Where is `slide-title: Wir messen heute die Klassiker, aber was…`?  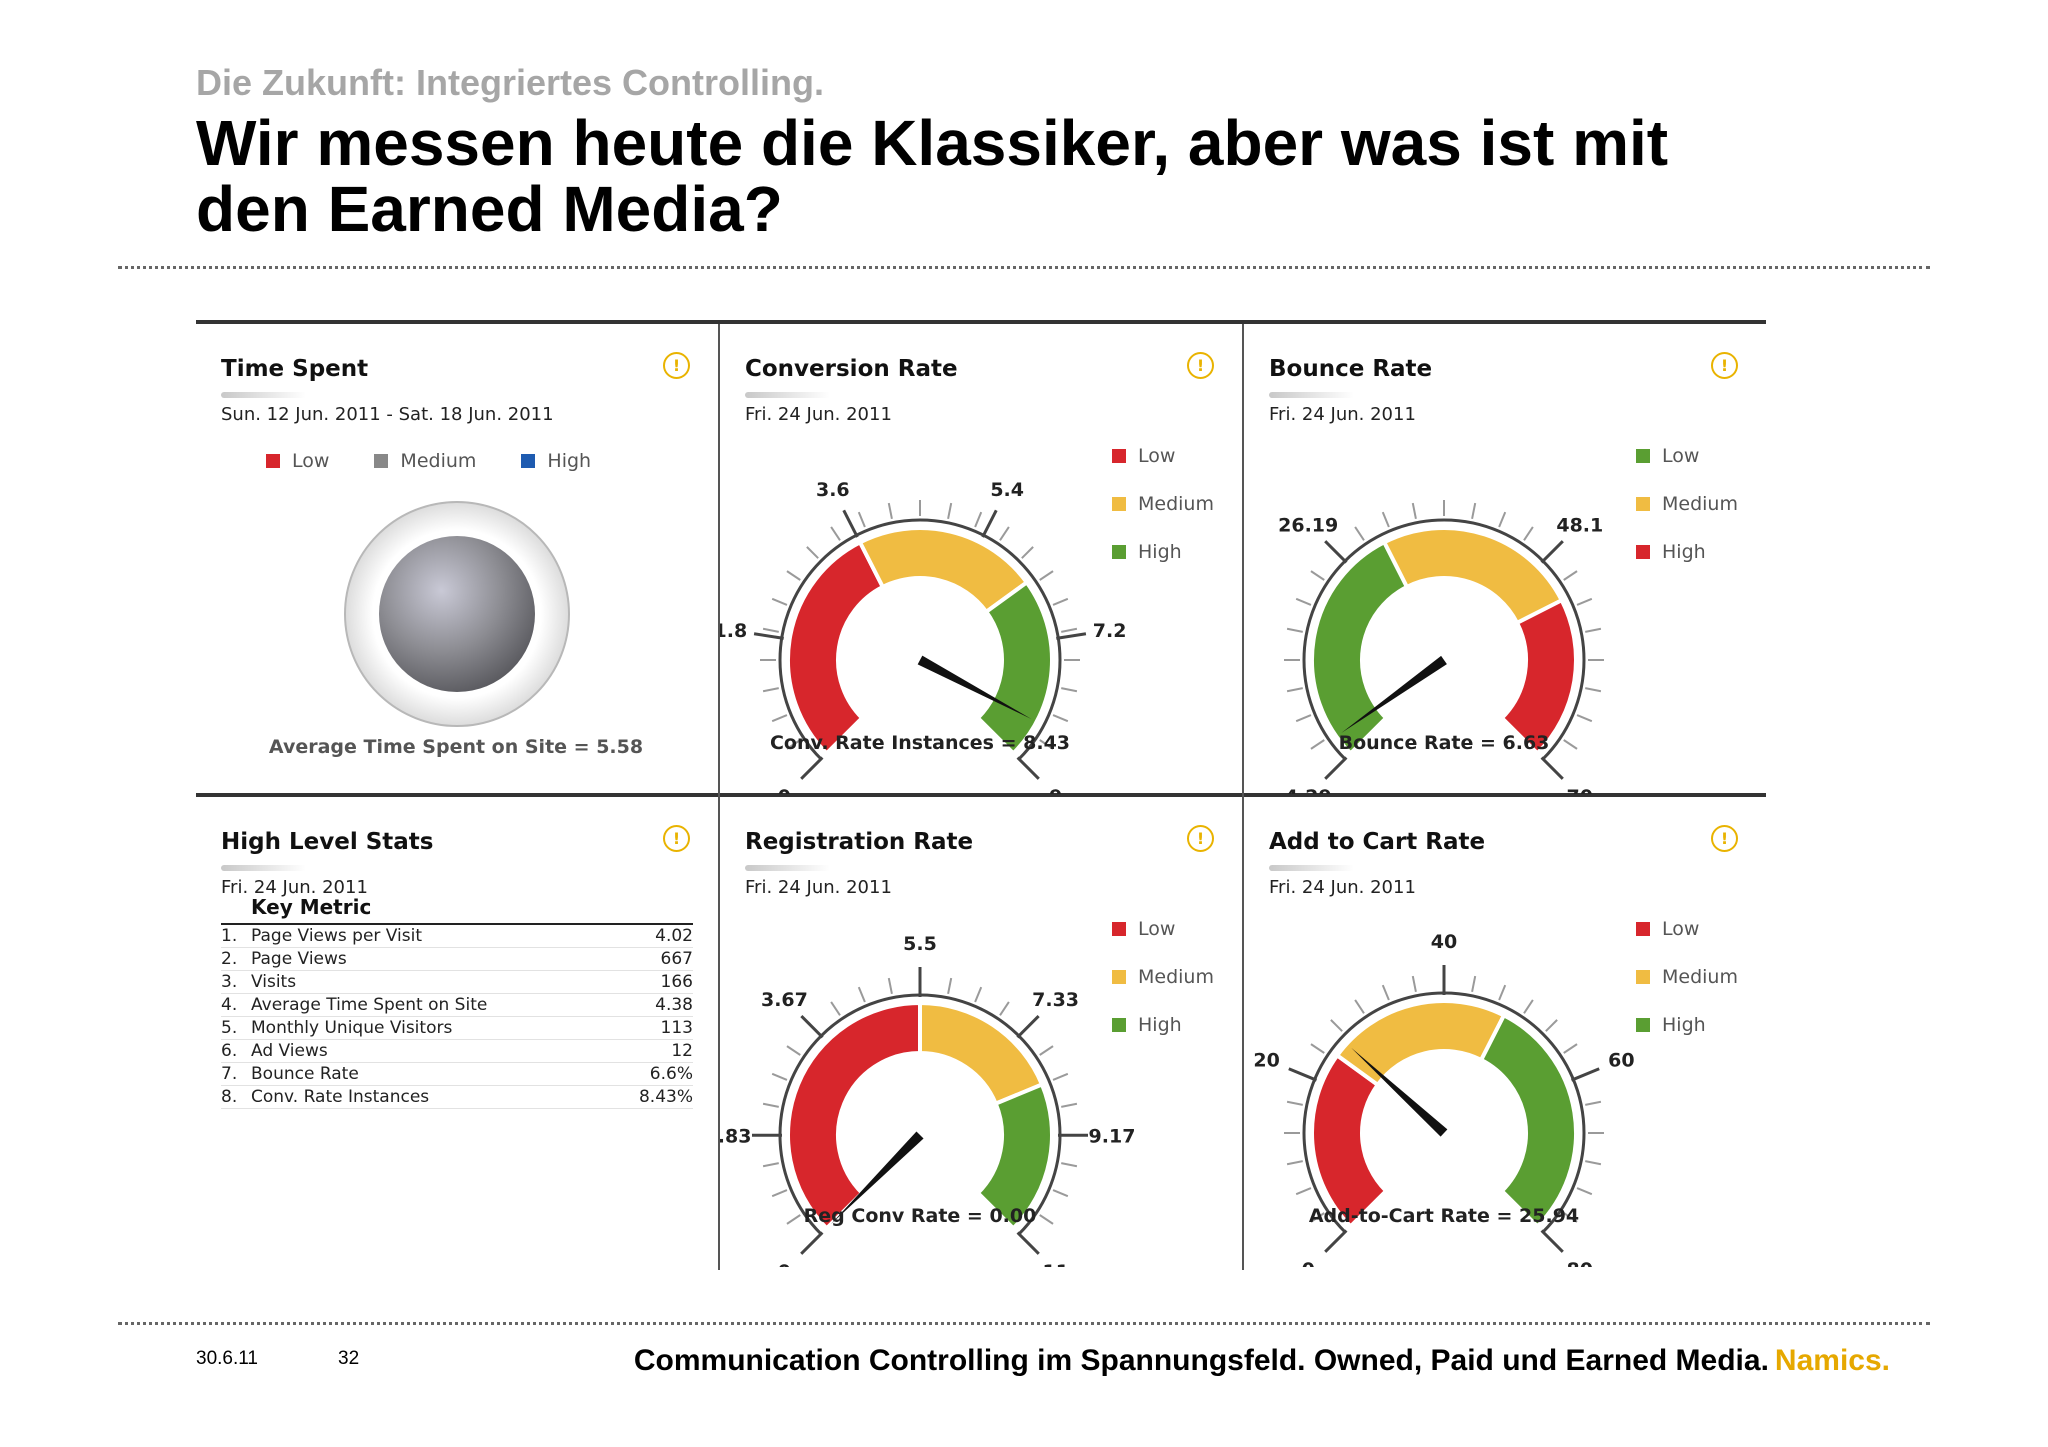
slide-title: Wir messen heute die Klassiker, aber was… is located at coordinates (932, 176).